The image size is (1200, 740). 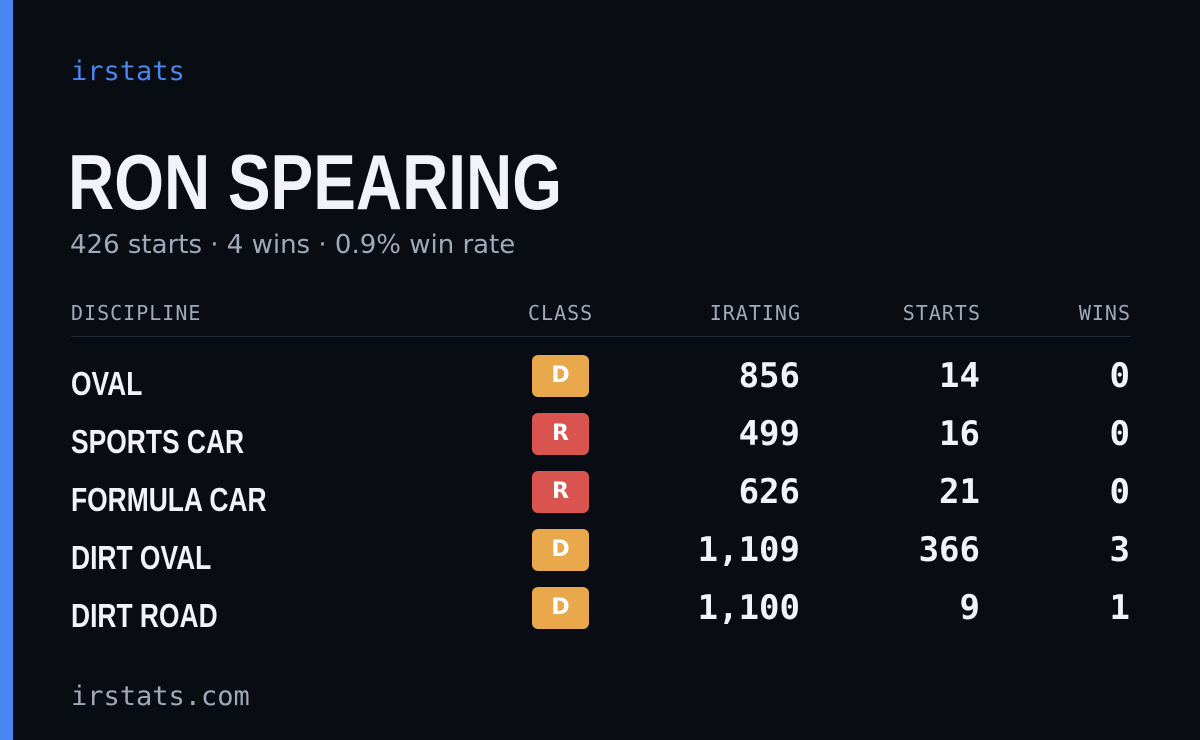 I want to click on irating-value: 1,100, so click(x=748, y=608).